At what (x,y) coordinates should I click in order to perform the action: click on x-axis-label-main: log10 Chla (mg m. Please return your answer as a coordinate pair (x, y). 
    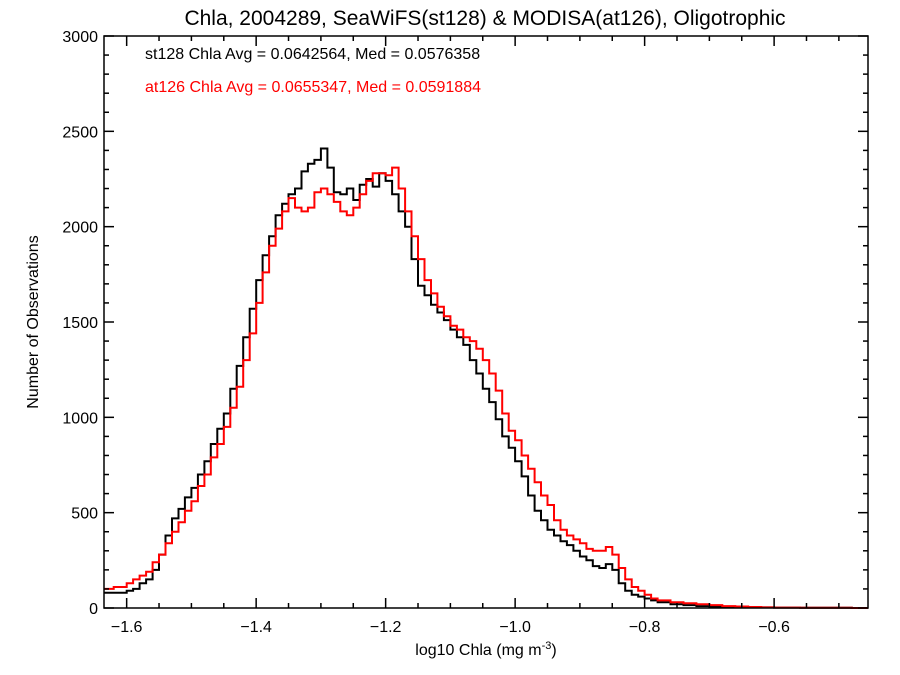
    Looking at the image, I should click on (478, 650).